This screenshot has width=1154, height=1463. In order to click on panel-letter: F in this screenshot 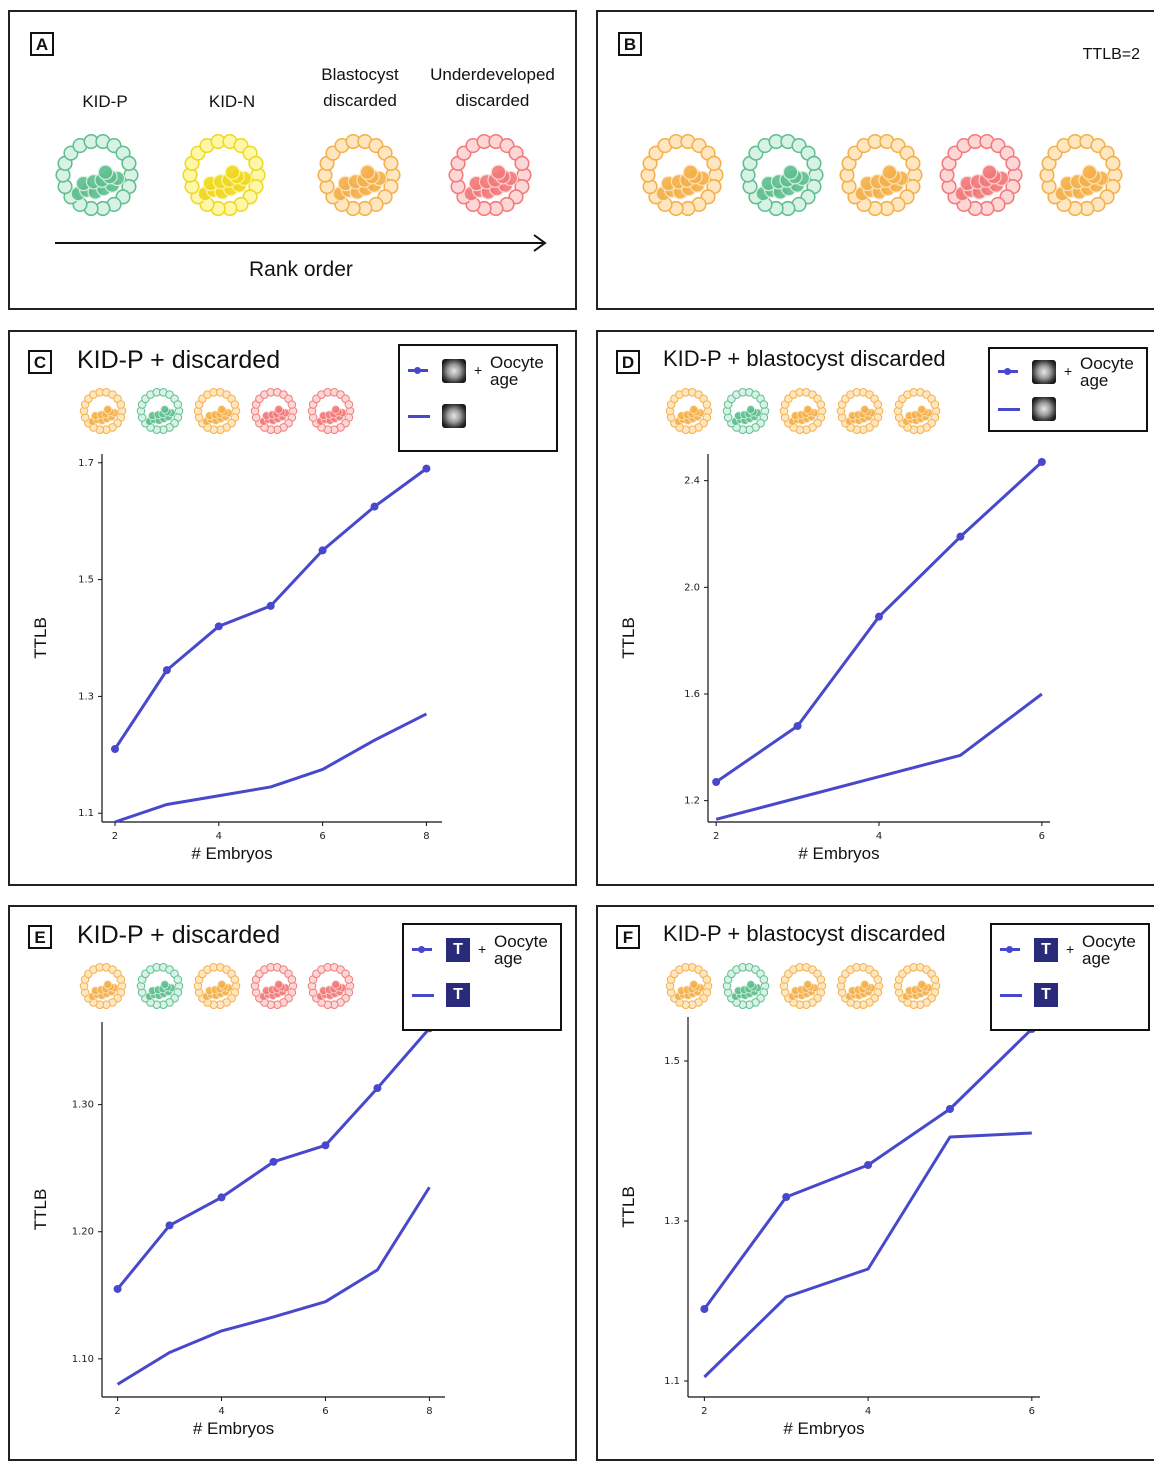, I will do `click(628, 937)`.